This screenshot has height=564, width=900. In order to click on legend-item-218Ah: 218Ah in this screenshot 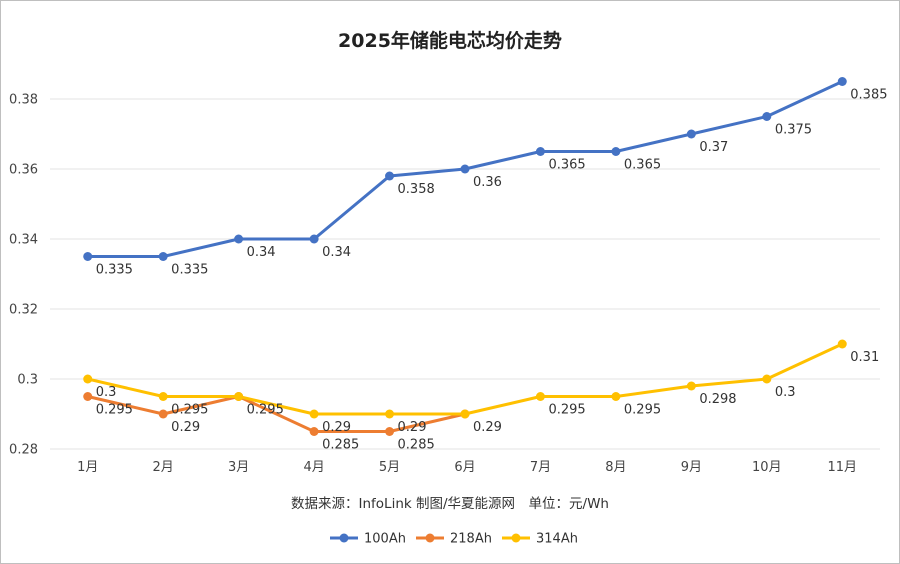, I will do `click(454, 539)`.